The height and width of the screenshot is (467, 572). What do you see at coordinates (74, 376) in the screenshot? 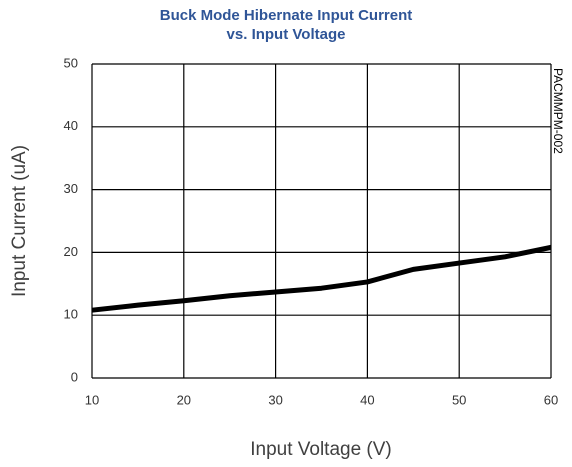
I see `y-tick-label: 0` at bounding box center [74, 376].